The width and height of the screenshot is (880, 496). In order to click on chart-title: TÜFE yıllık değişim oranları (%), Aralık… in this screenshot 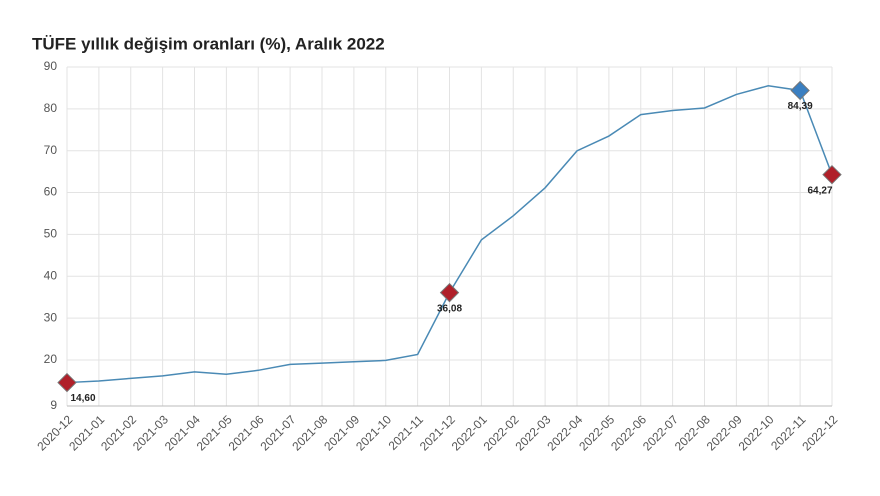, I will do `click(208, 43)`.